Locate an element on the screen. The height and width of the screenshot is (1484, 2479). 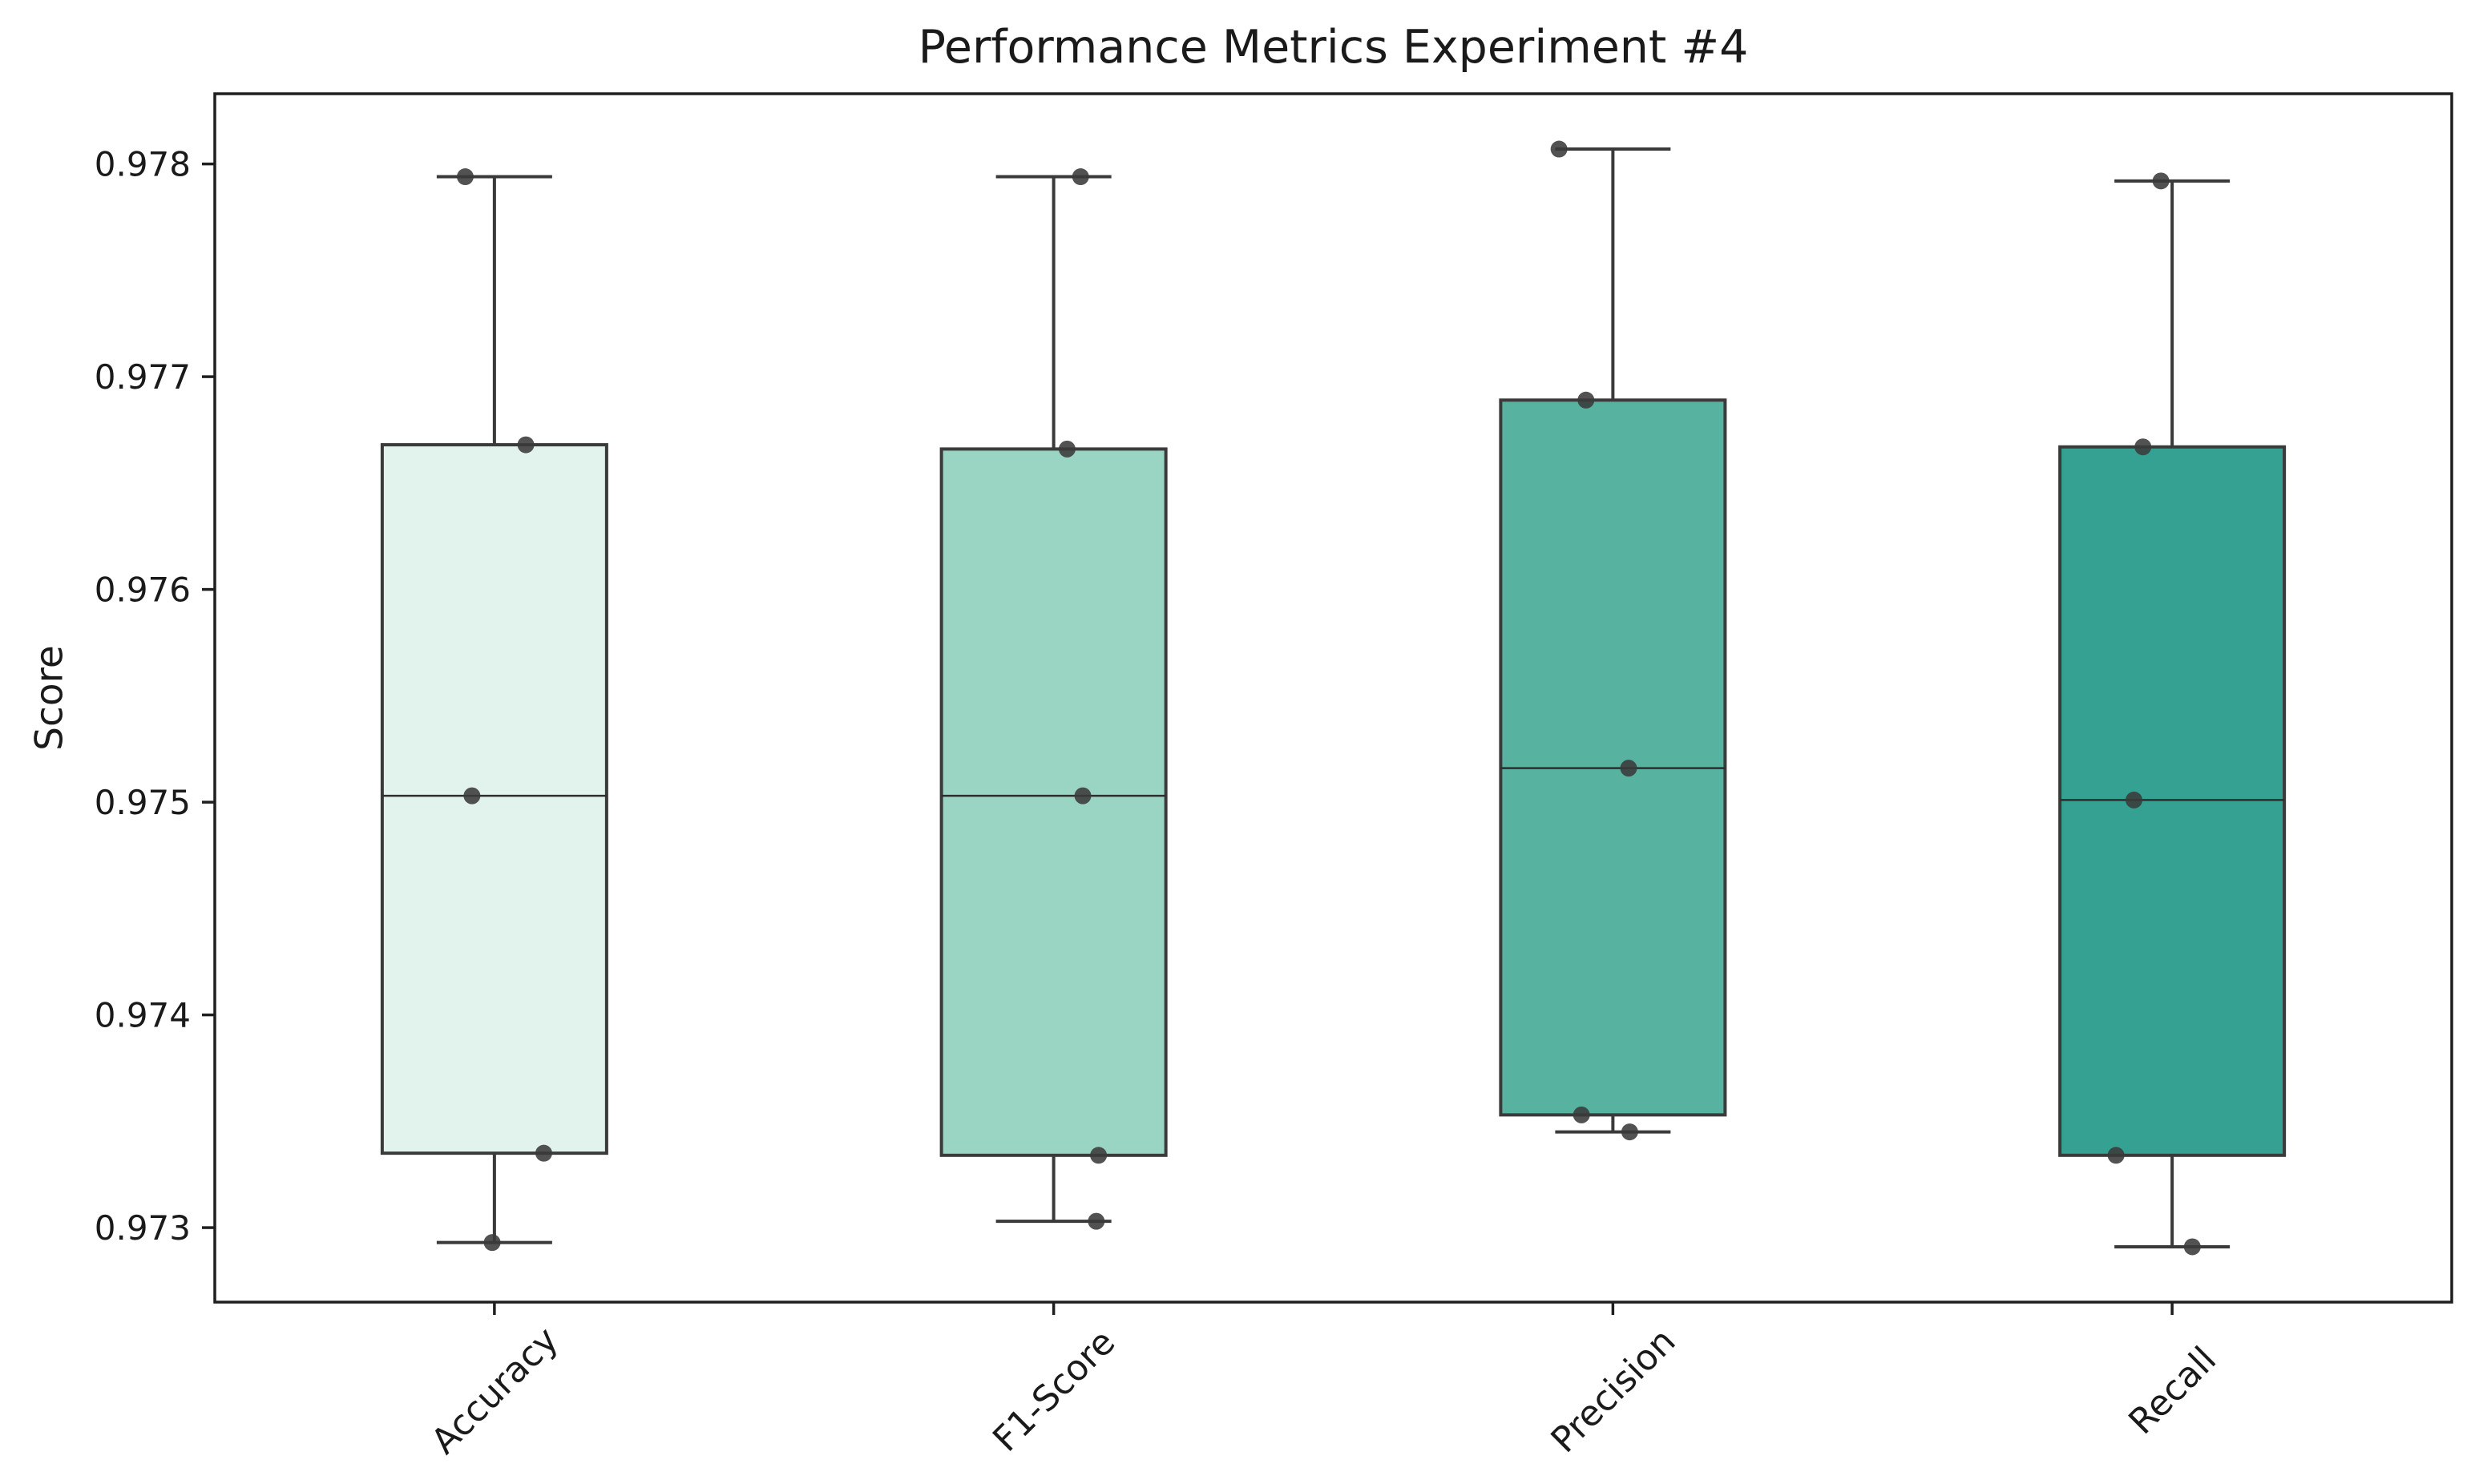
y-tick-label: 0.973 is located at coordinates (143, 1228).